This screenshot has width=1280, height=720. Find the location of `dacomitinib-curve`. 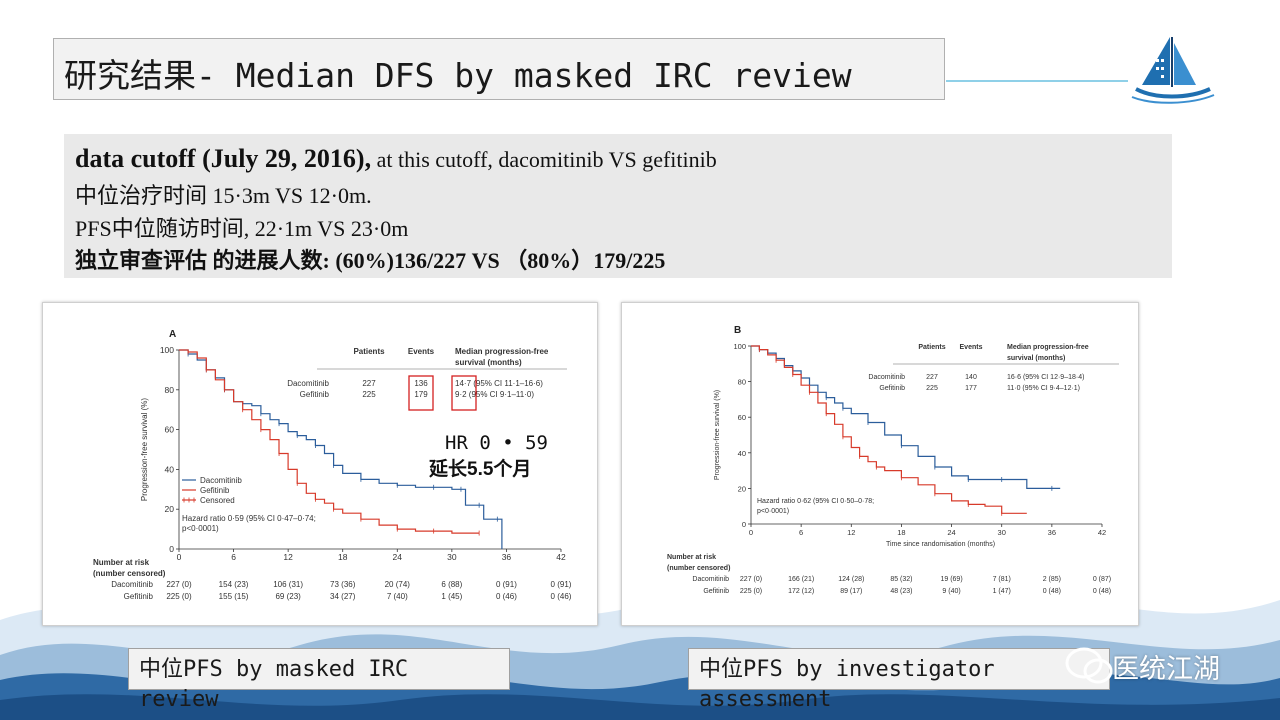

dacomitinib-curve is located at coordinates (906, 417).